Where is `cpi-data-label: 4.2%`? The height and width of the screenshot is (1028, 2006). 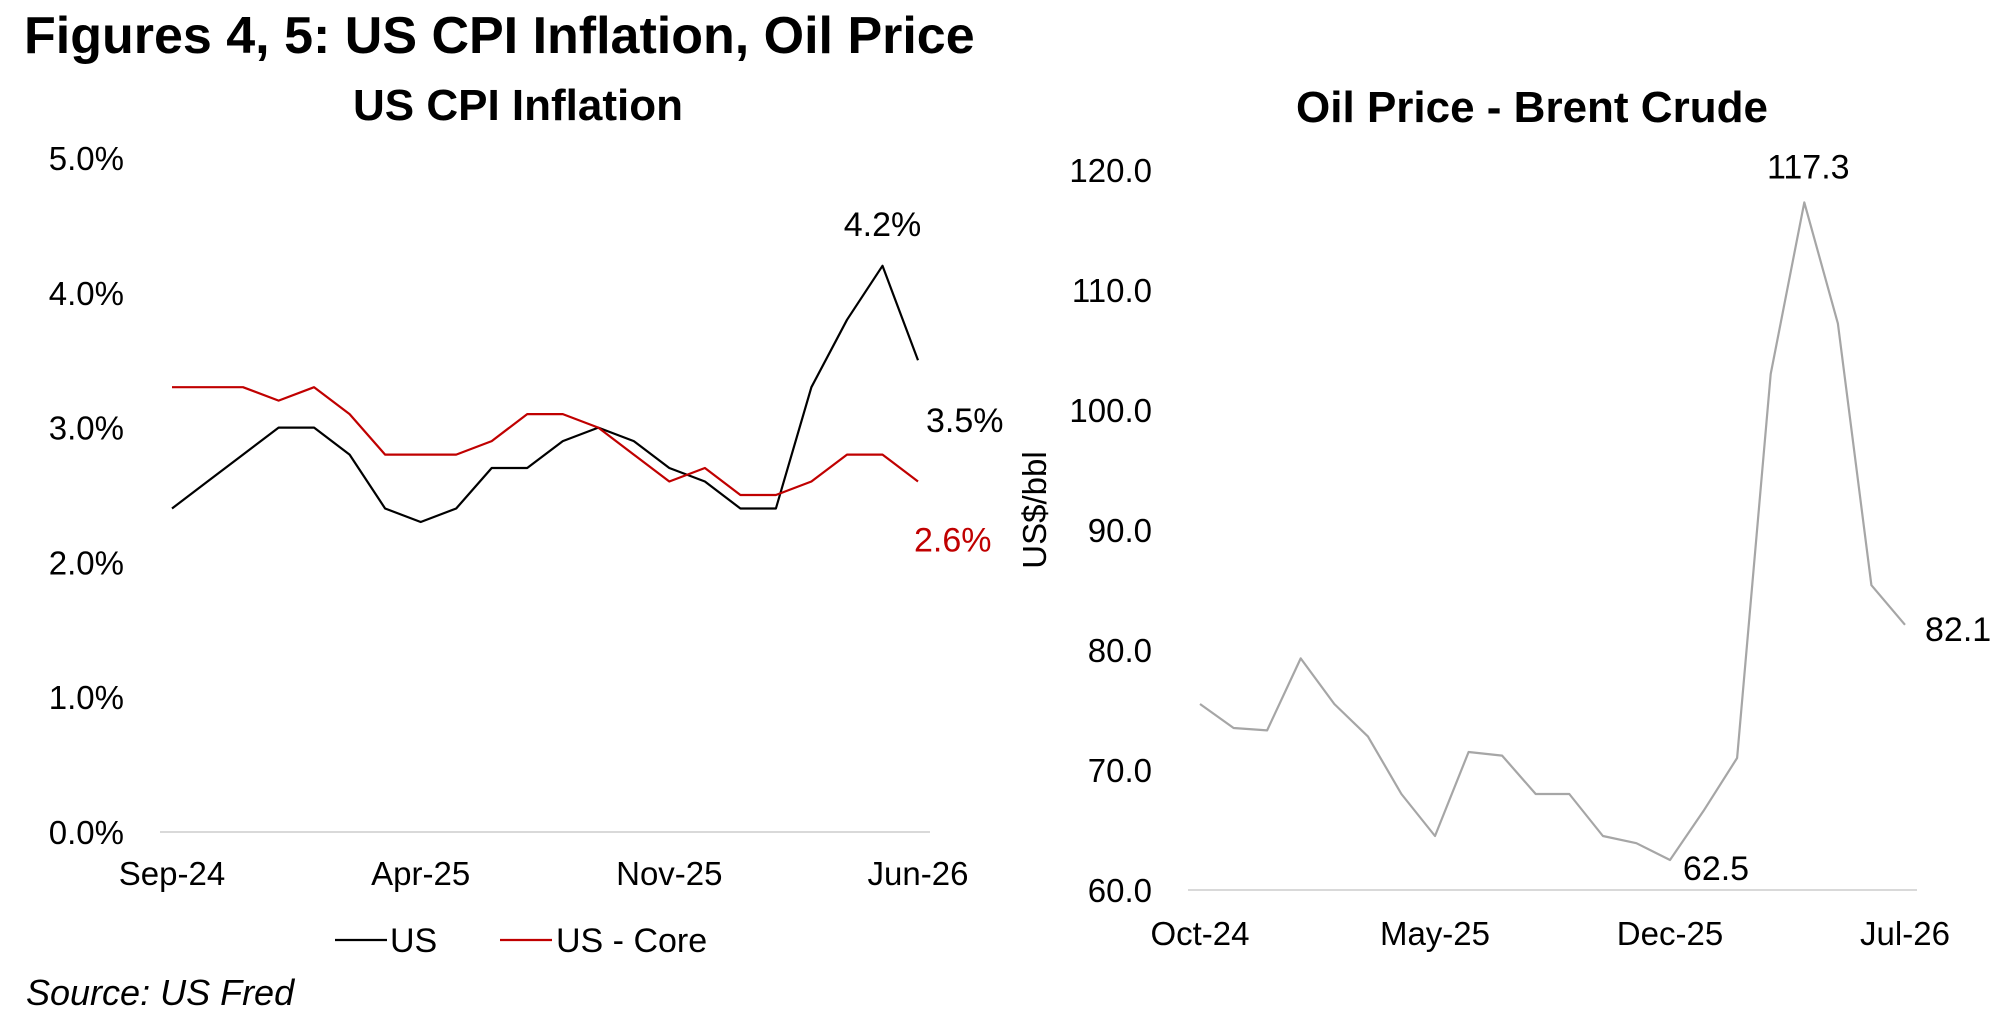
cpi-data-label: 4.2% is located at coordinates (883, 225).